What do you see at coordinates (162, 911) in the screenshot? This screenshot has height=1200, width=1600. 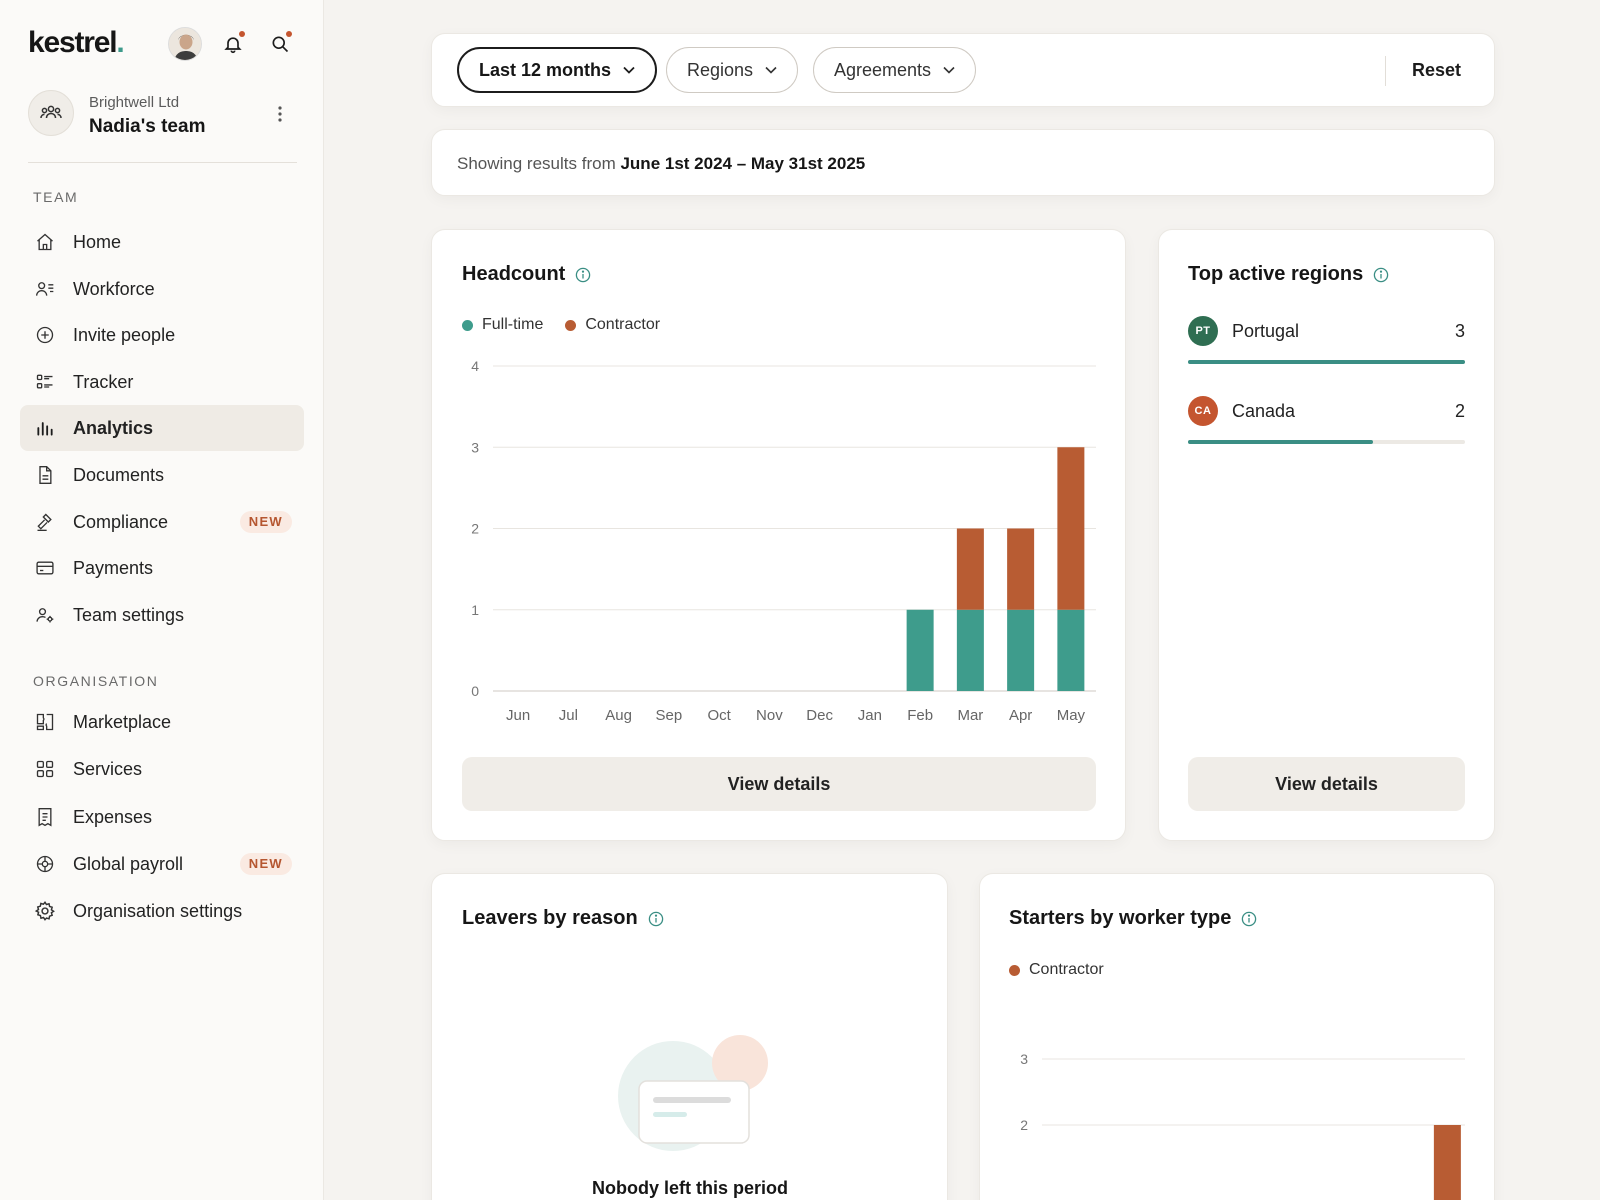 I see `nav-item-organisation-settings: Organisation settings` at bounding box center [162, 911].